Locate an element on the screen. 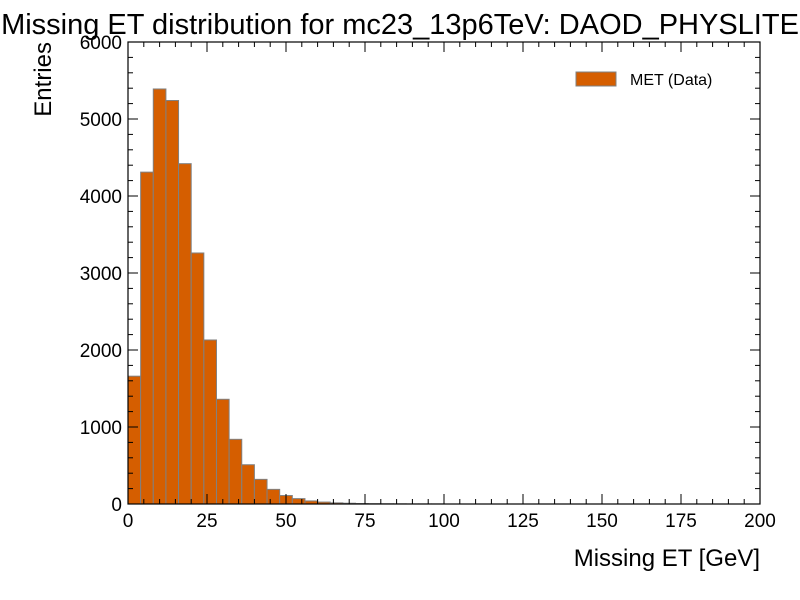  y-axis-label: Entries is located at coordinates (43, 79).